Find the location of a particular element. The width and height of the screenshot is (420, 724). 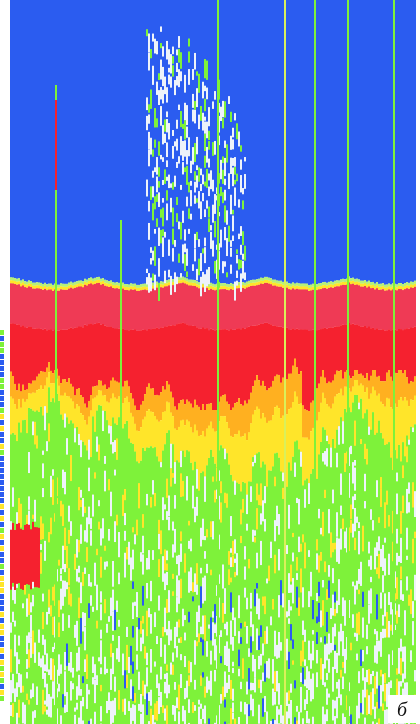

water-column is located at coordinates (91, 139).